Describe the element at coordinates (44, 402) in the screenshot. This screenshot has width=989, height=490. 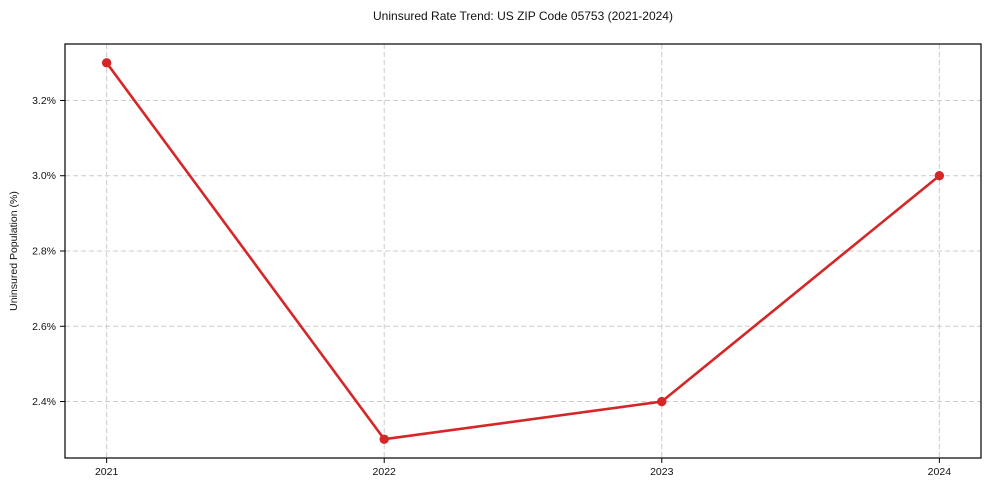
I see `y-tick-label: 2.4%` at that location.